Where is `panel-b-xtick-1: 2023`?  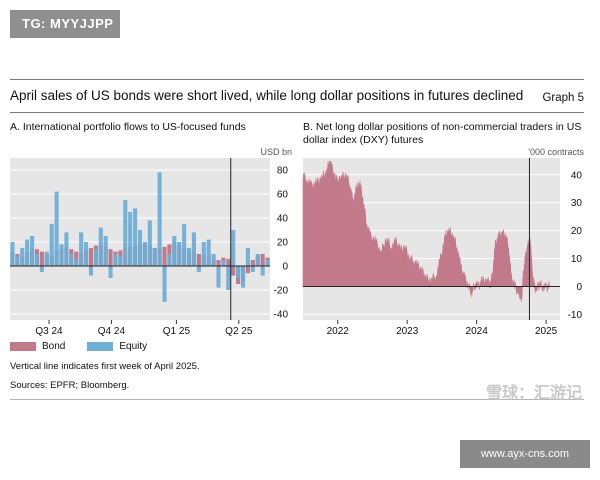 panel-b-xtick-1: 2023 is located at coordinates (407, 331).